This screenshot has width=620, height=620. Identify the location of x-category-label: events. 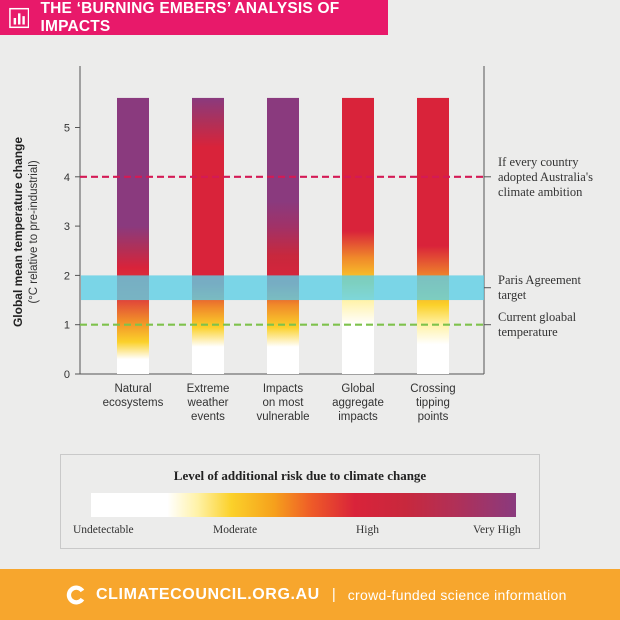
(208, 417).